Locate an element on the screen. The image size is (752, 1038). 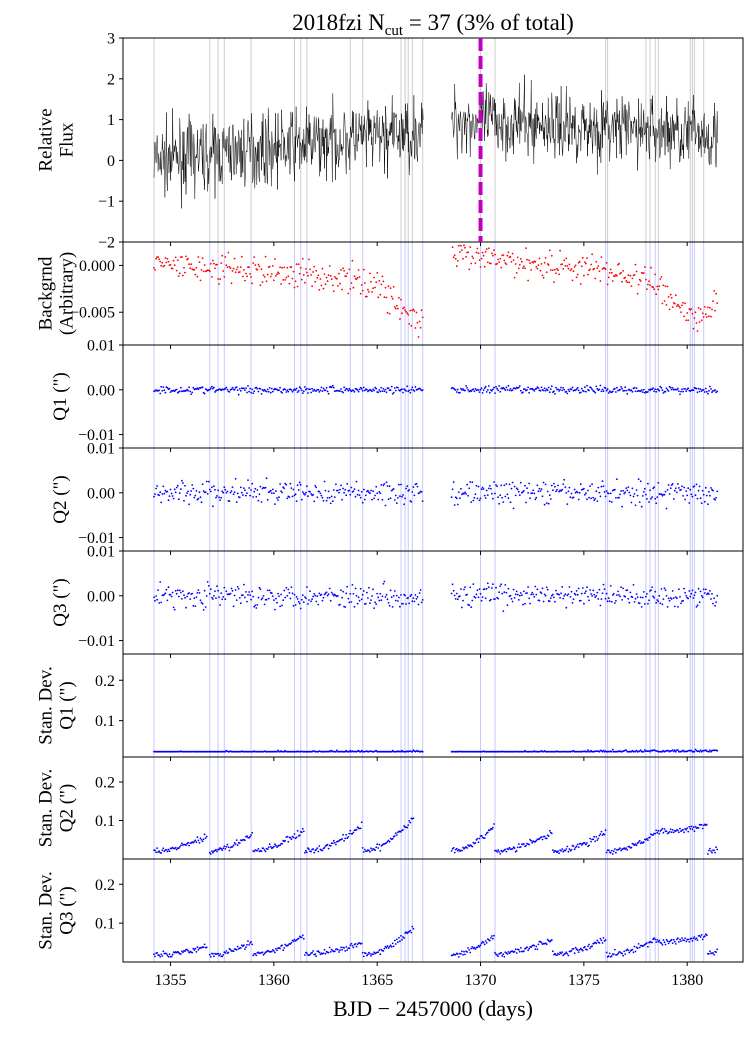
x-axis-label: BJD − 2457000 (days) is located at coordinates (433, 1008).